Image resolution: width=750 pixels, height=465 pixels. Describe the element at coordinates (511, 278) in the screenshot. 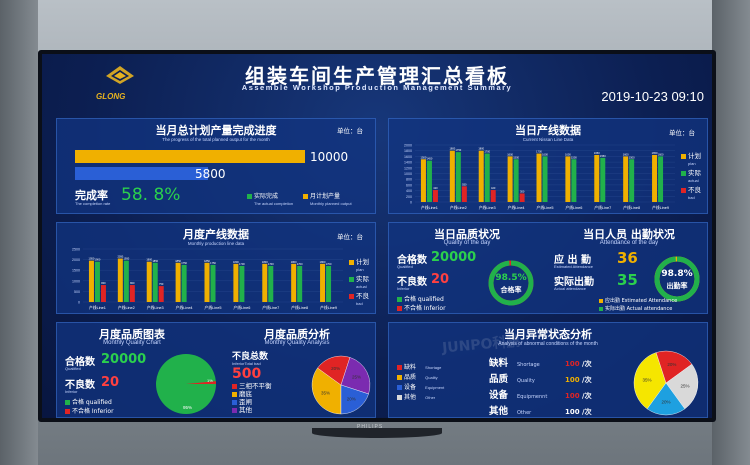

I see `dq-ring-value: 98.5%` at that location.